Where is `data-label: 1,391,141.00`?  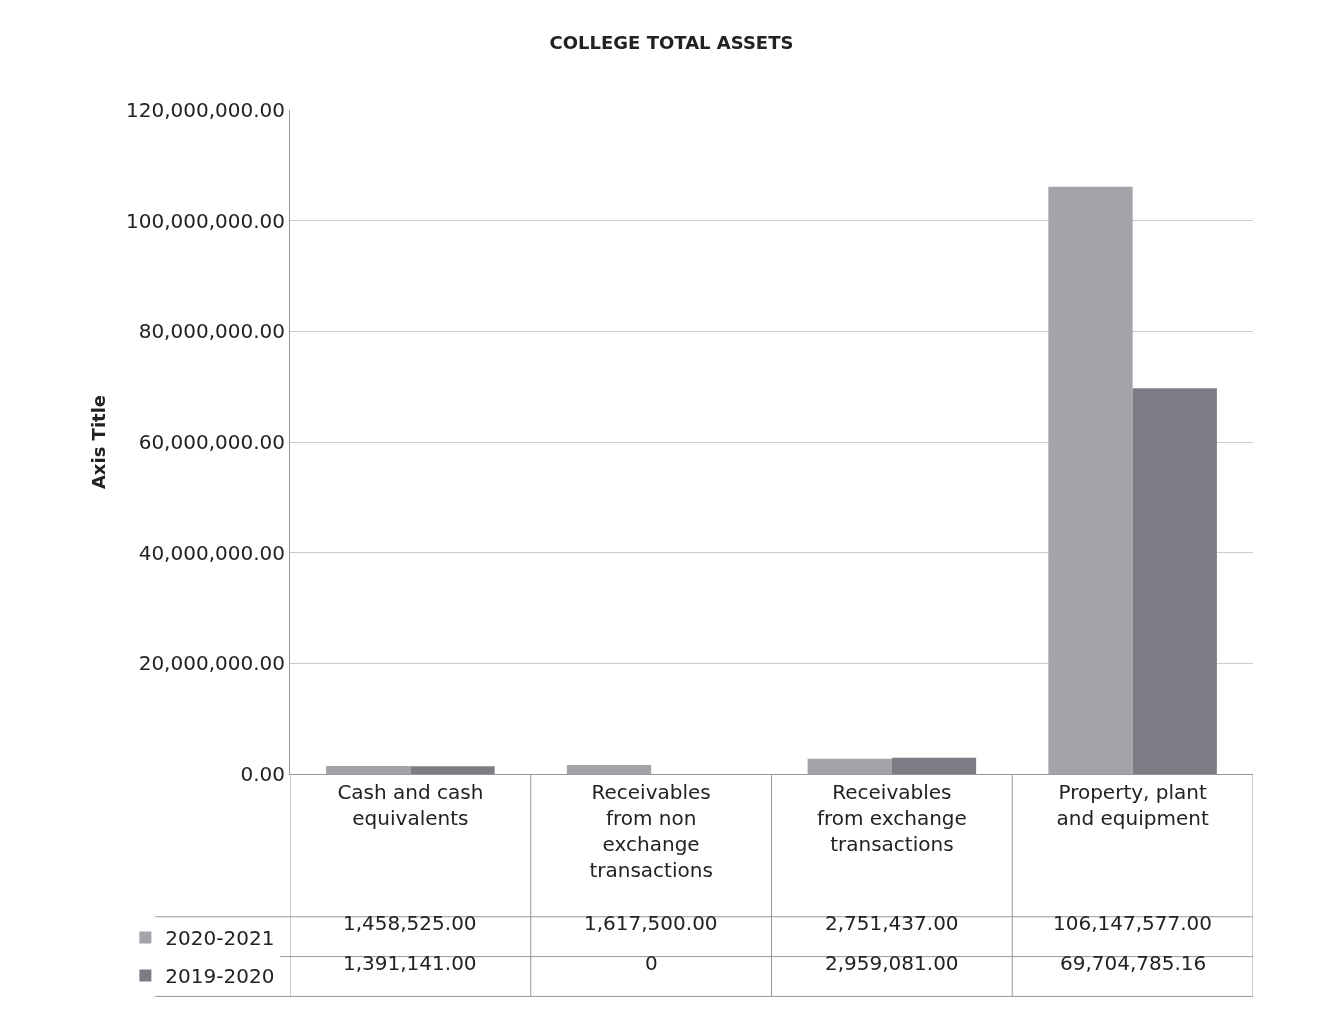 data-label: 1,391,141.00 is located at coordinates (410, 963).